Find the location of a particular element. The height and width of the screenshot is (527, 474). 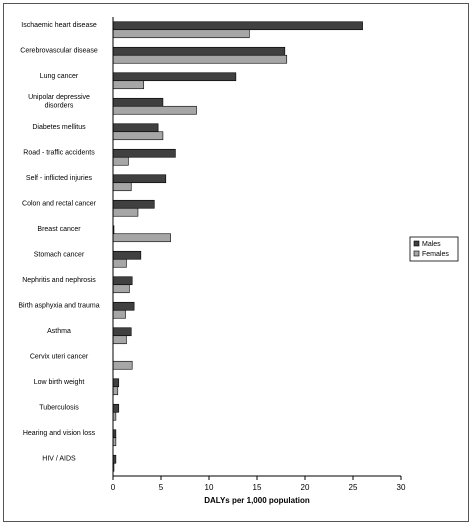

category-label: HIV / AIDS is located at coordinates (59, 458).